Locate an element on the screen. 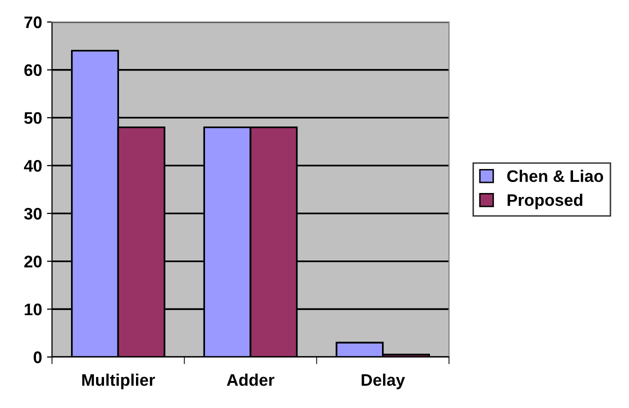 This screenshot has width=629, height=408. legend-label: Proposed is located at coordinates (545, 202).